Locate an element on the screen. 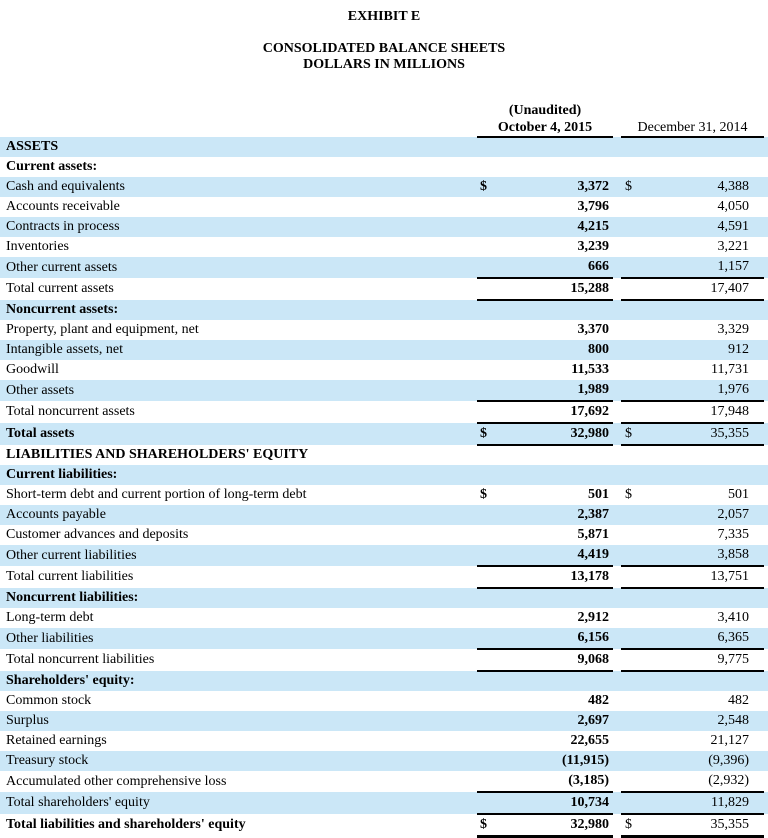  value-col1: 15,288 is located at coordinates (559, 289).